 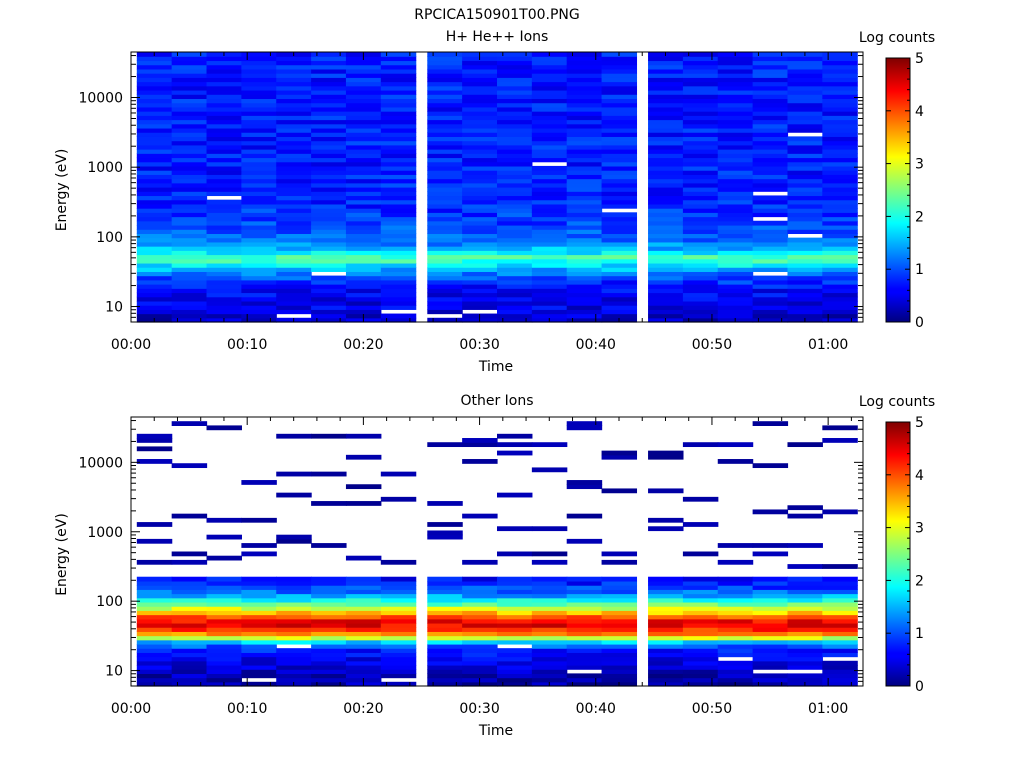 I want to click on y-tick-label: 100, so click(x=109, y=238).